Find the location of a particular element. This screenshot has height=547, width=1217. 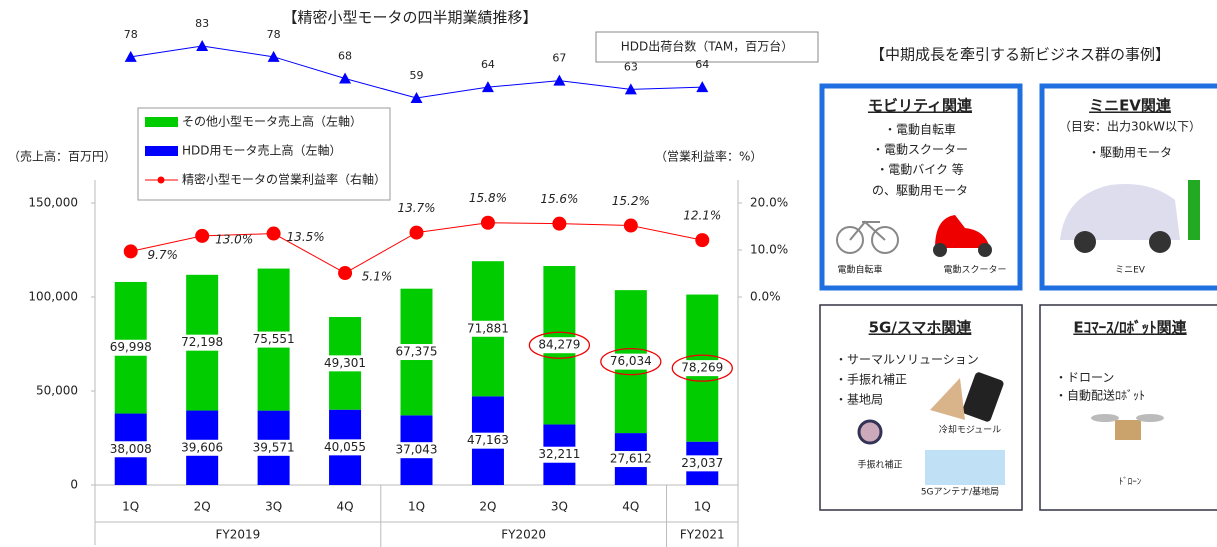

bar-value-label: 78,269 is located at coordinates (702, 368).